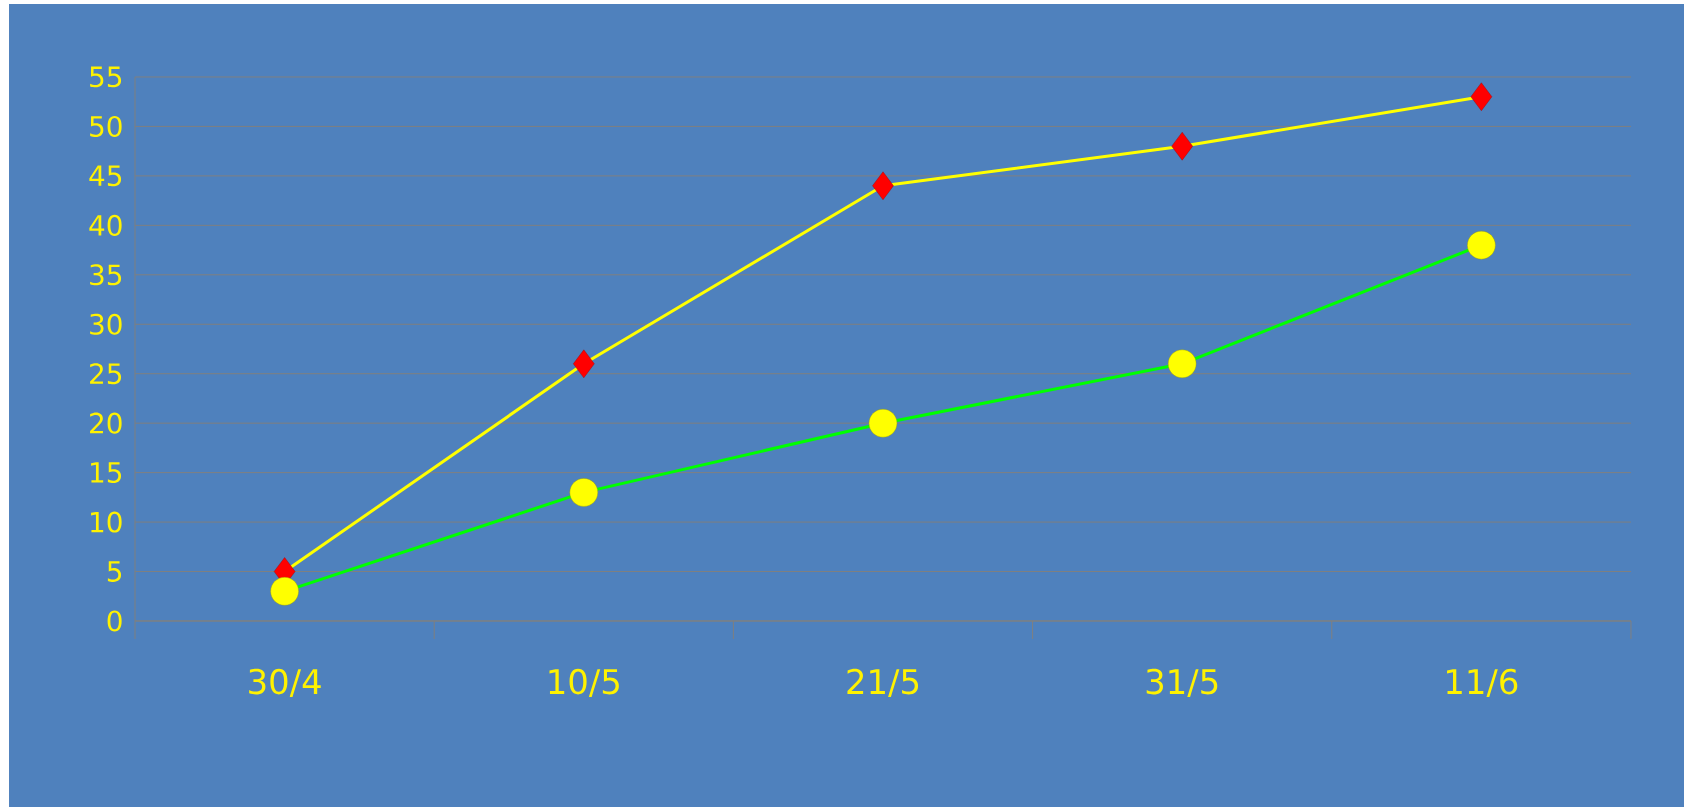  What do you see at coordinates (106, 77) in the screenshot?
I see `y-tick-label: 55` at bounding box center [106, 77].